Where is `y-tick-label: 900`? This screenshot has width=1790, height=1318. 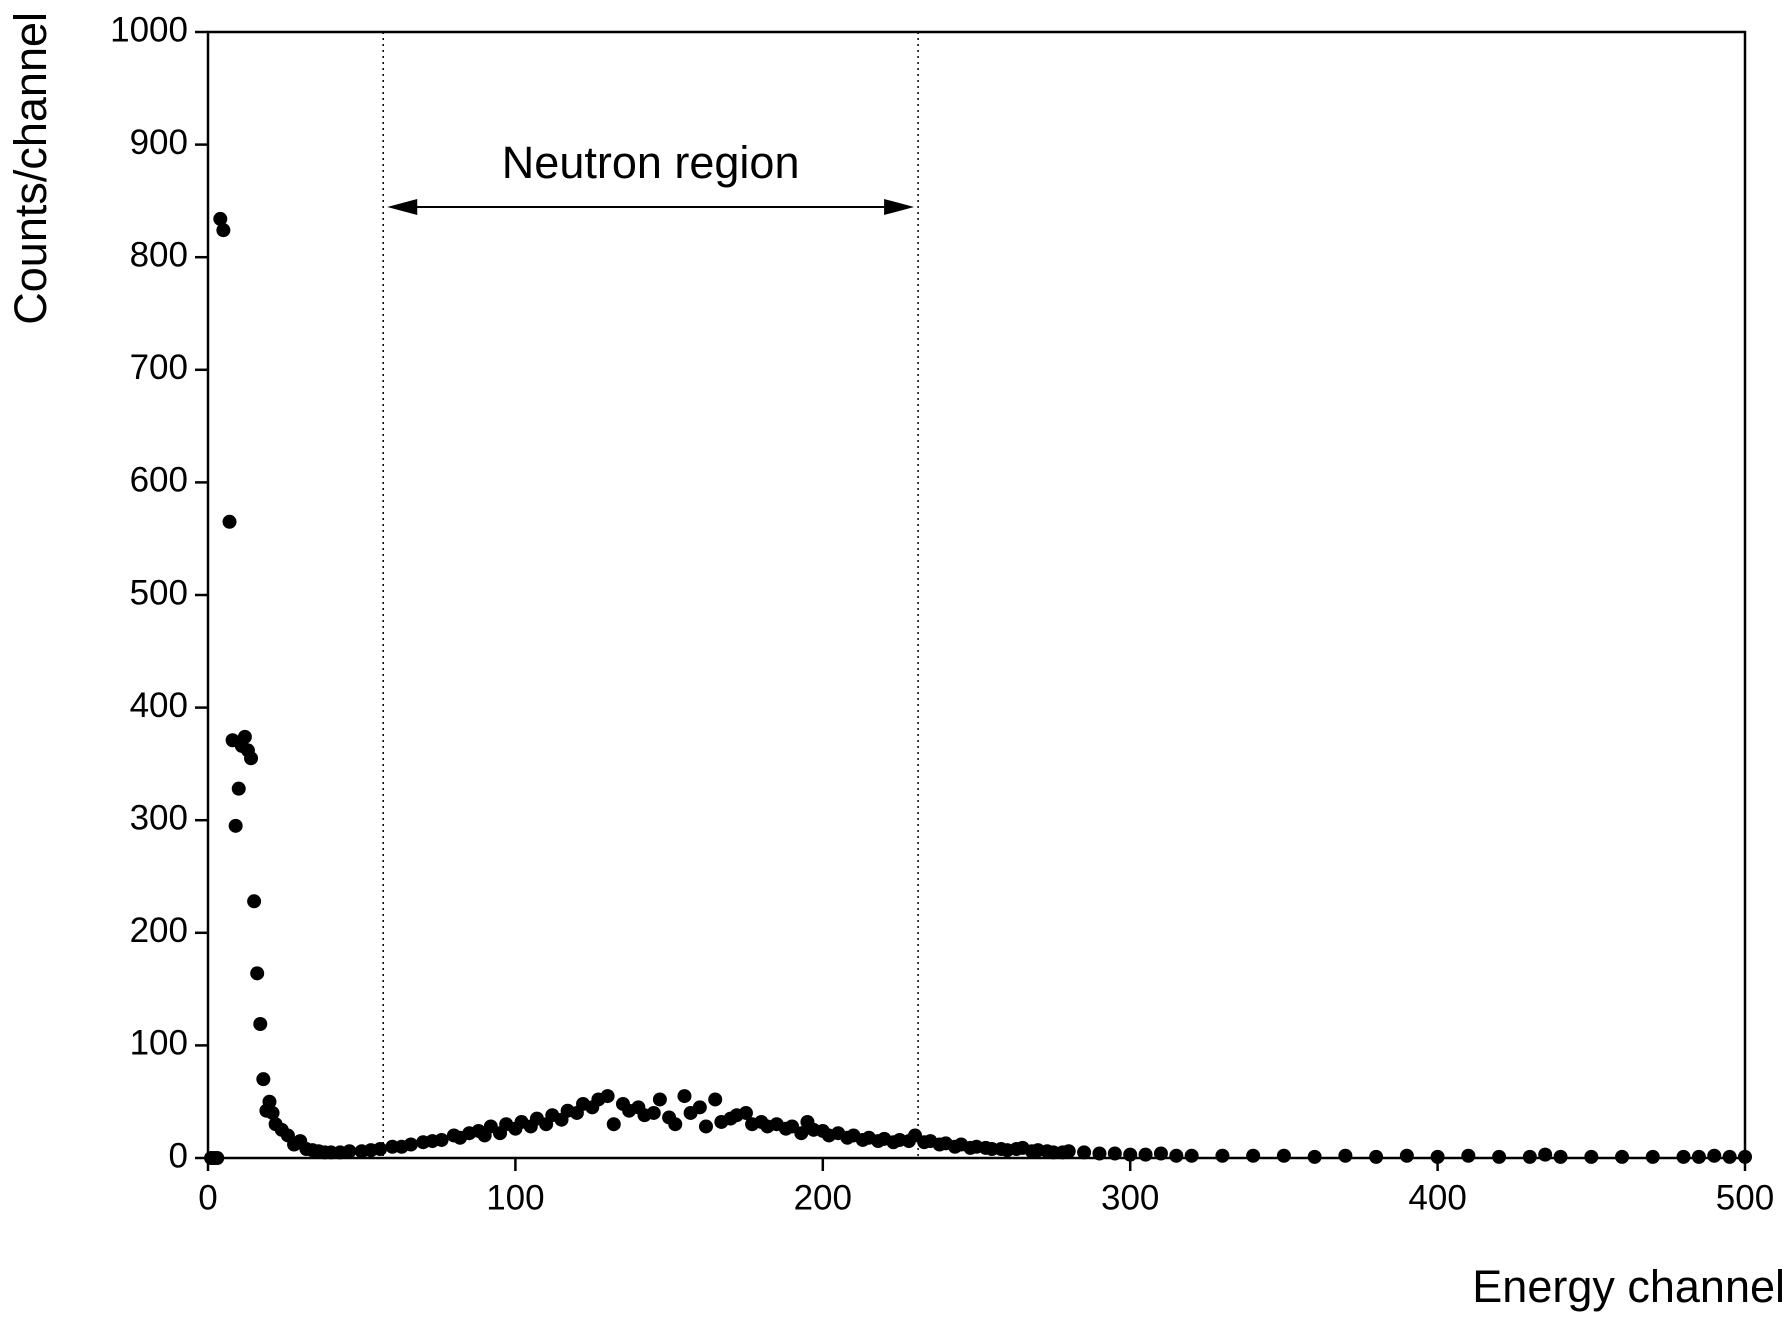
y-tick-label: 900 is located at coordinates (159, 142).